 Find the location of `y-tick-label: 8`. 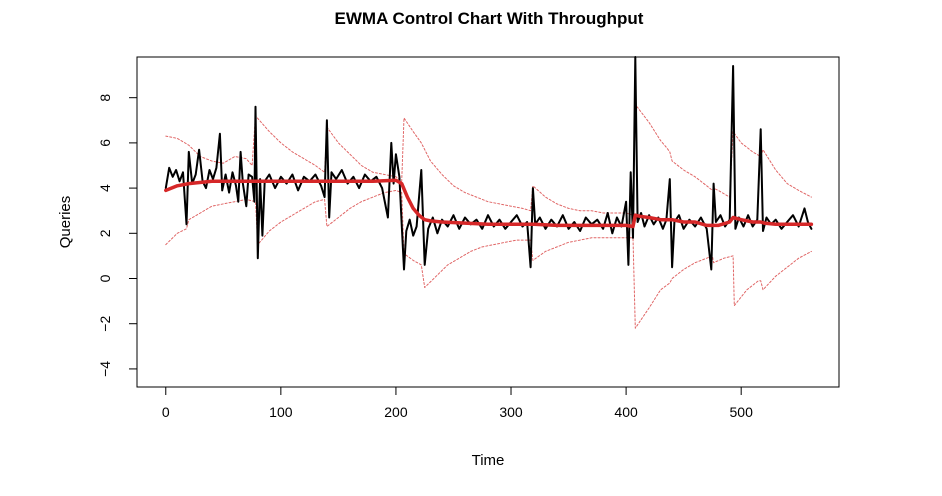

y-tick-label: 8 is located at coordinates (105, 98).